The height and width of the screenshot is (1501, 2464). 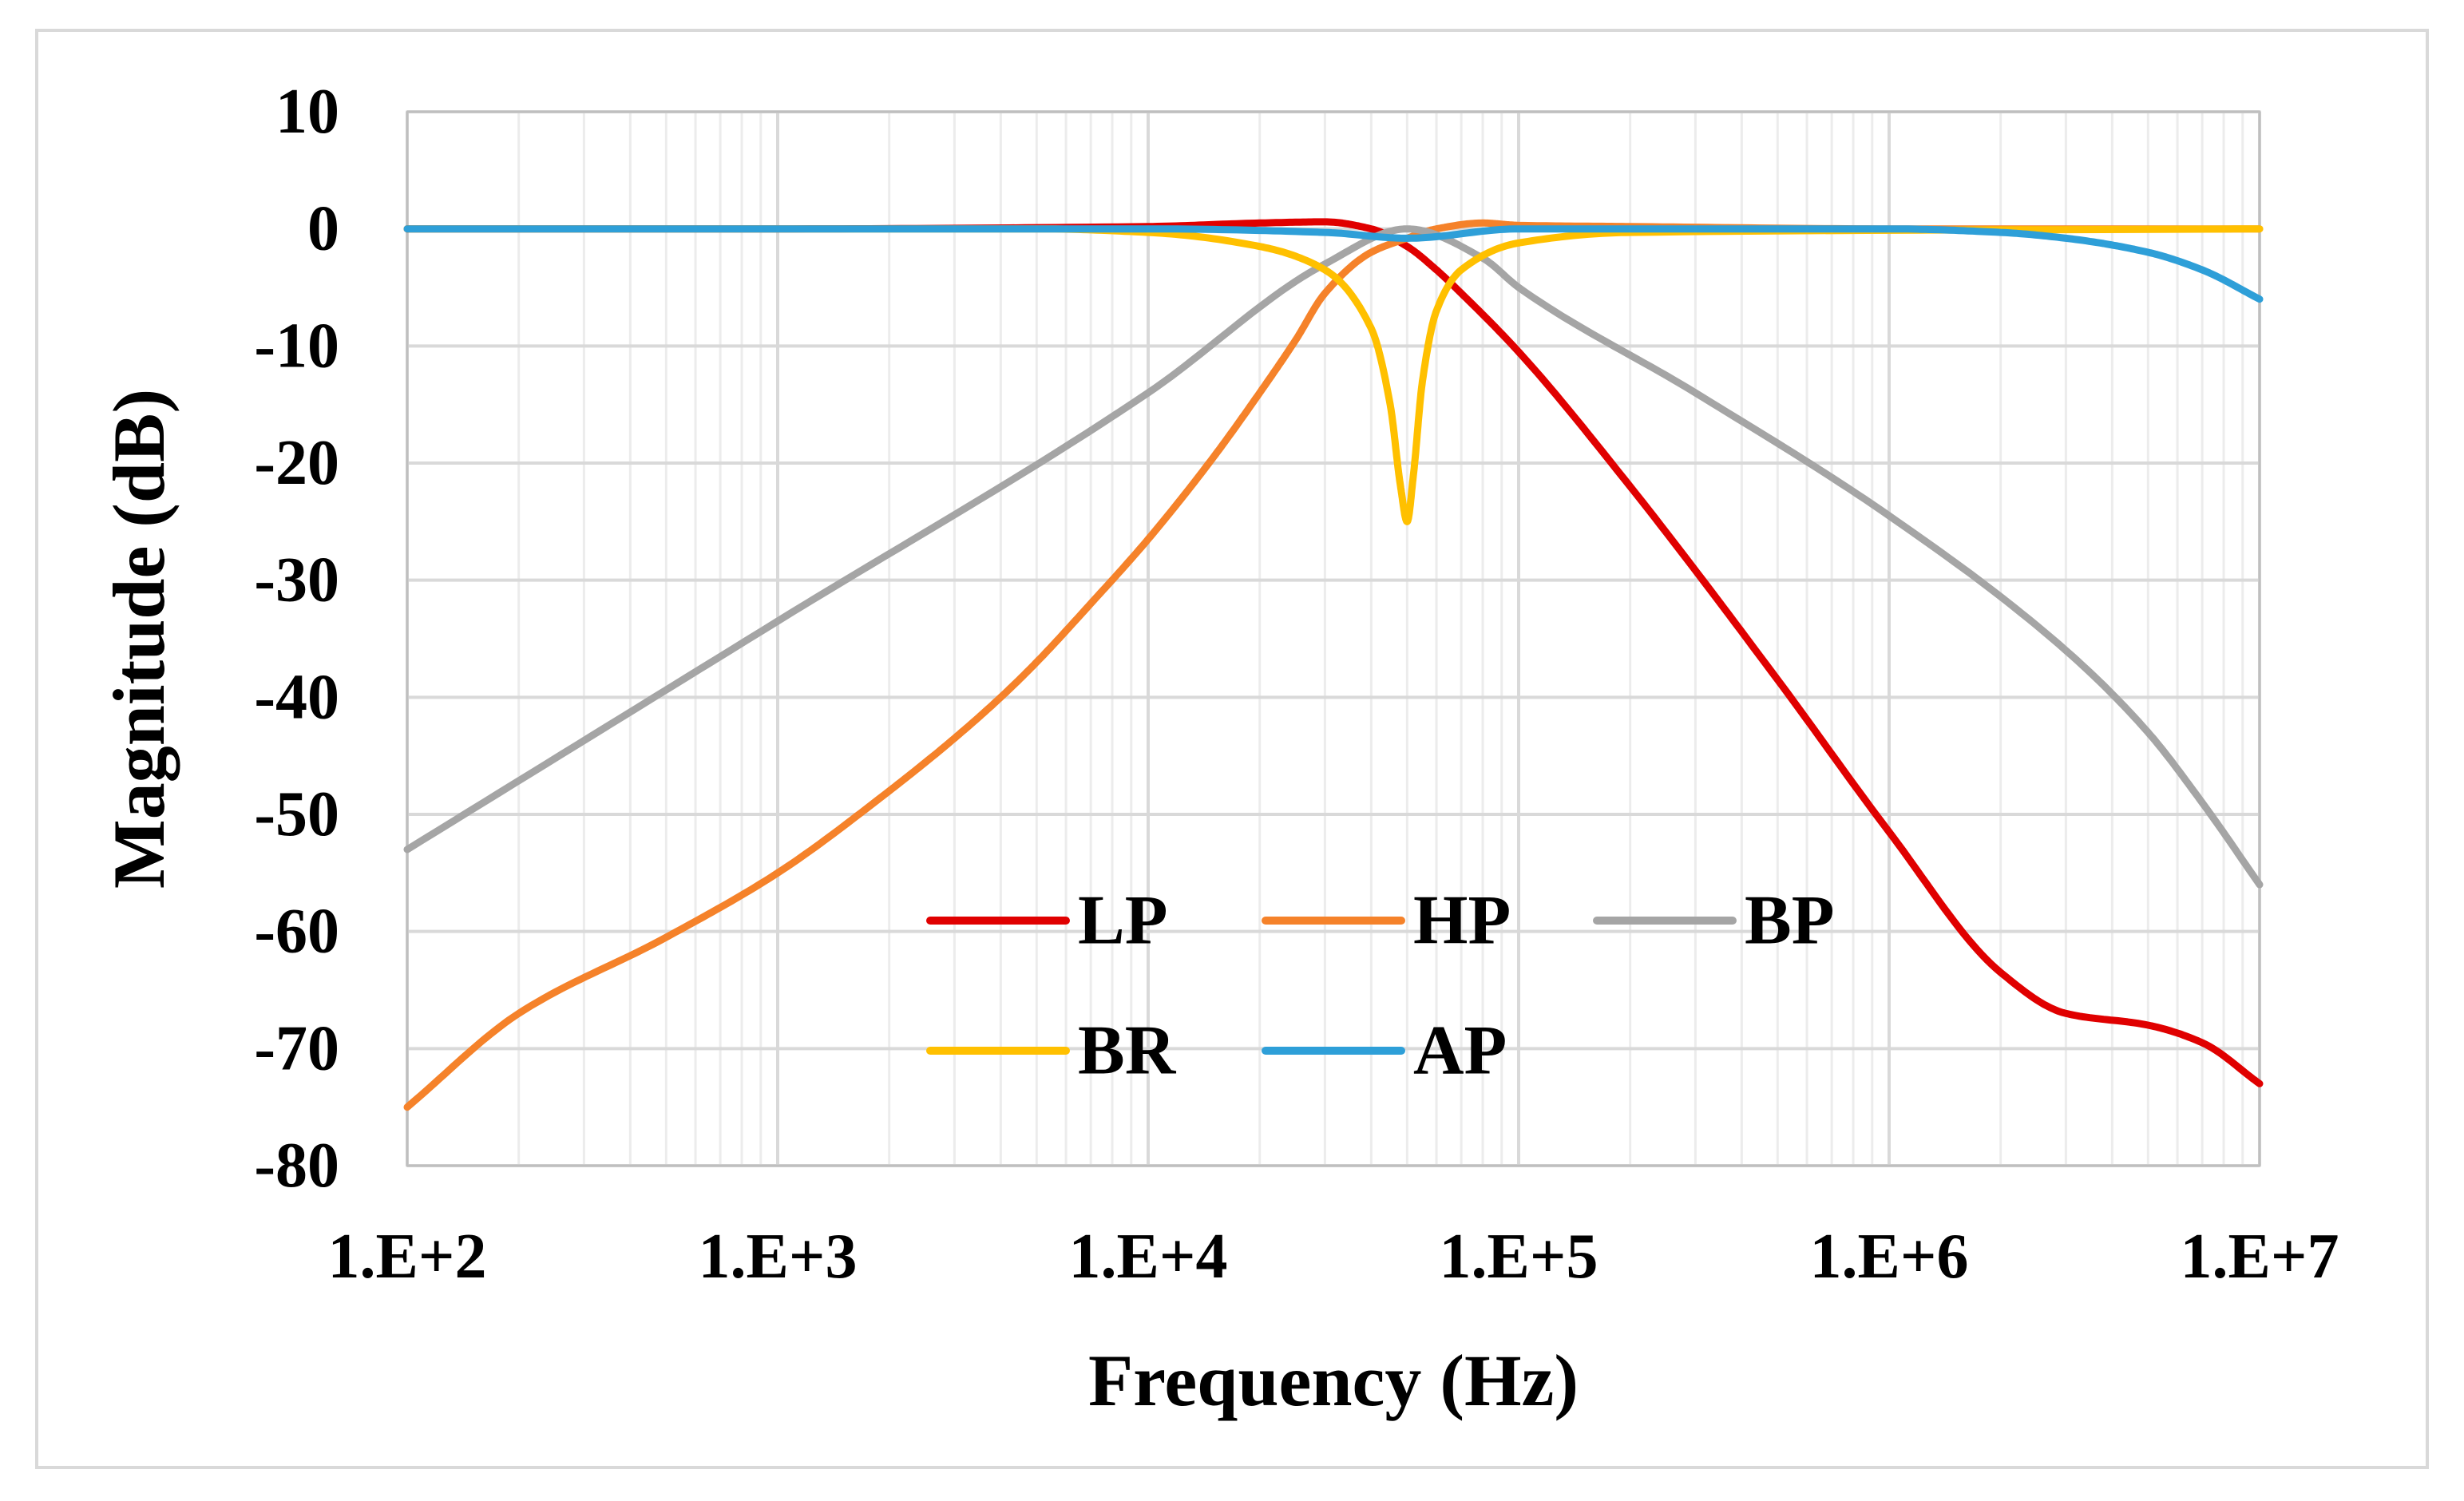 What do you see at coordinates (296, 639) in the screenshot?
I see `y-tick-labels: 10 0 -10 -20 -30 -40 -50 -60 -70 -80` at bounding box center [296, 639].